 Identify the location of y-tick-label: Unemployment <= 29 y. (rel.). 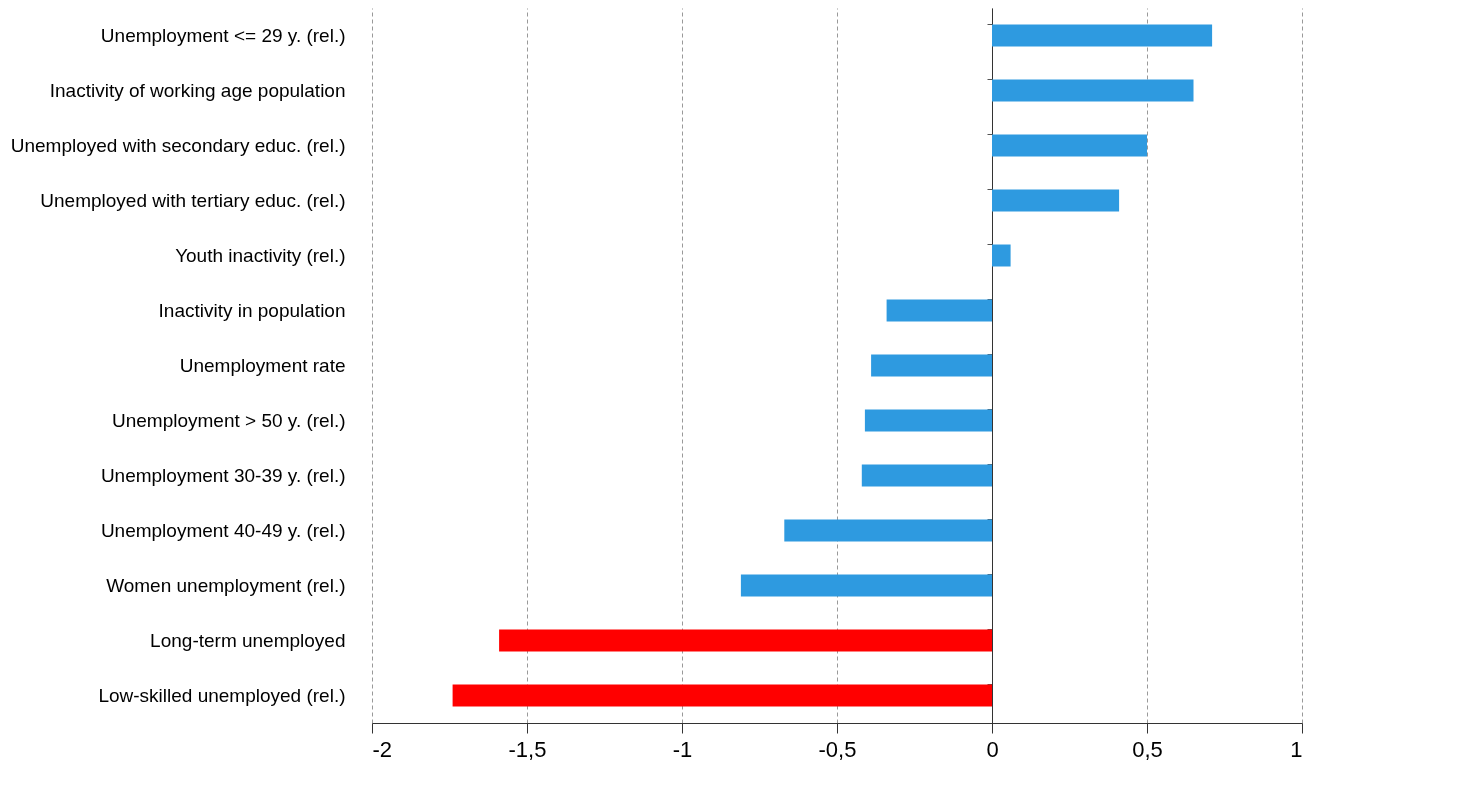
(223, 35).